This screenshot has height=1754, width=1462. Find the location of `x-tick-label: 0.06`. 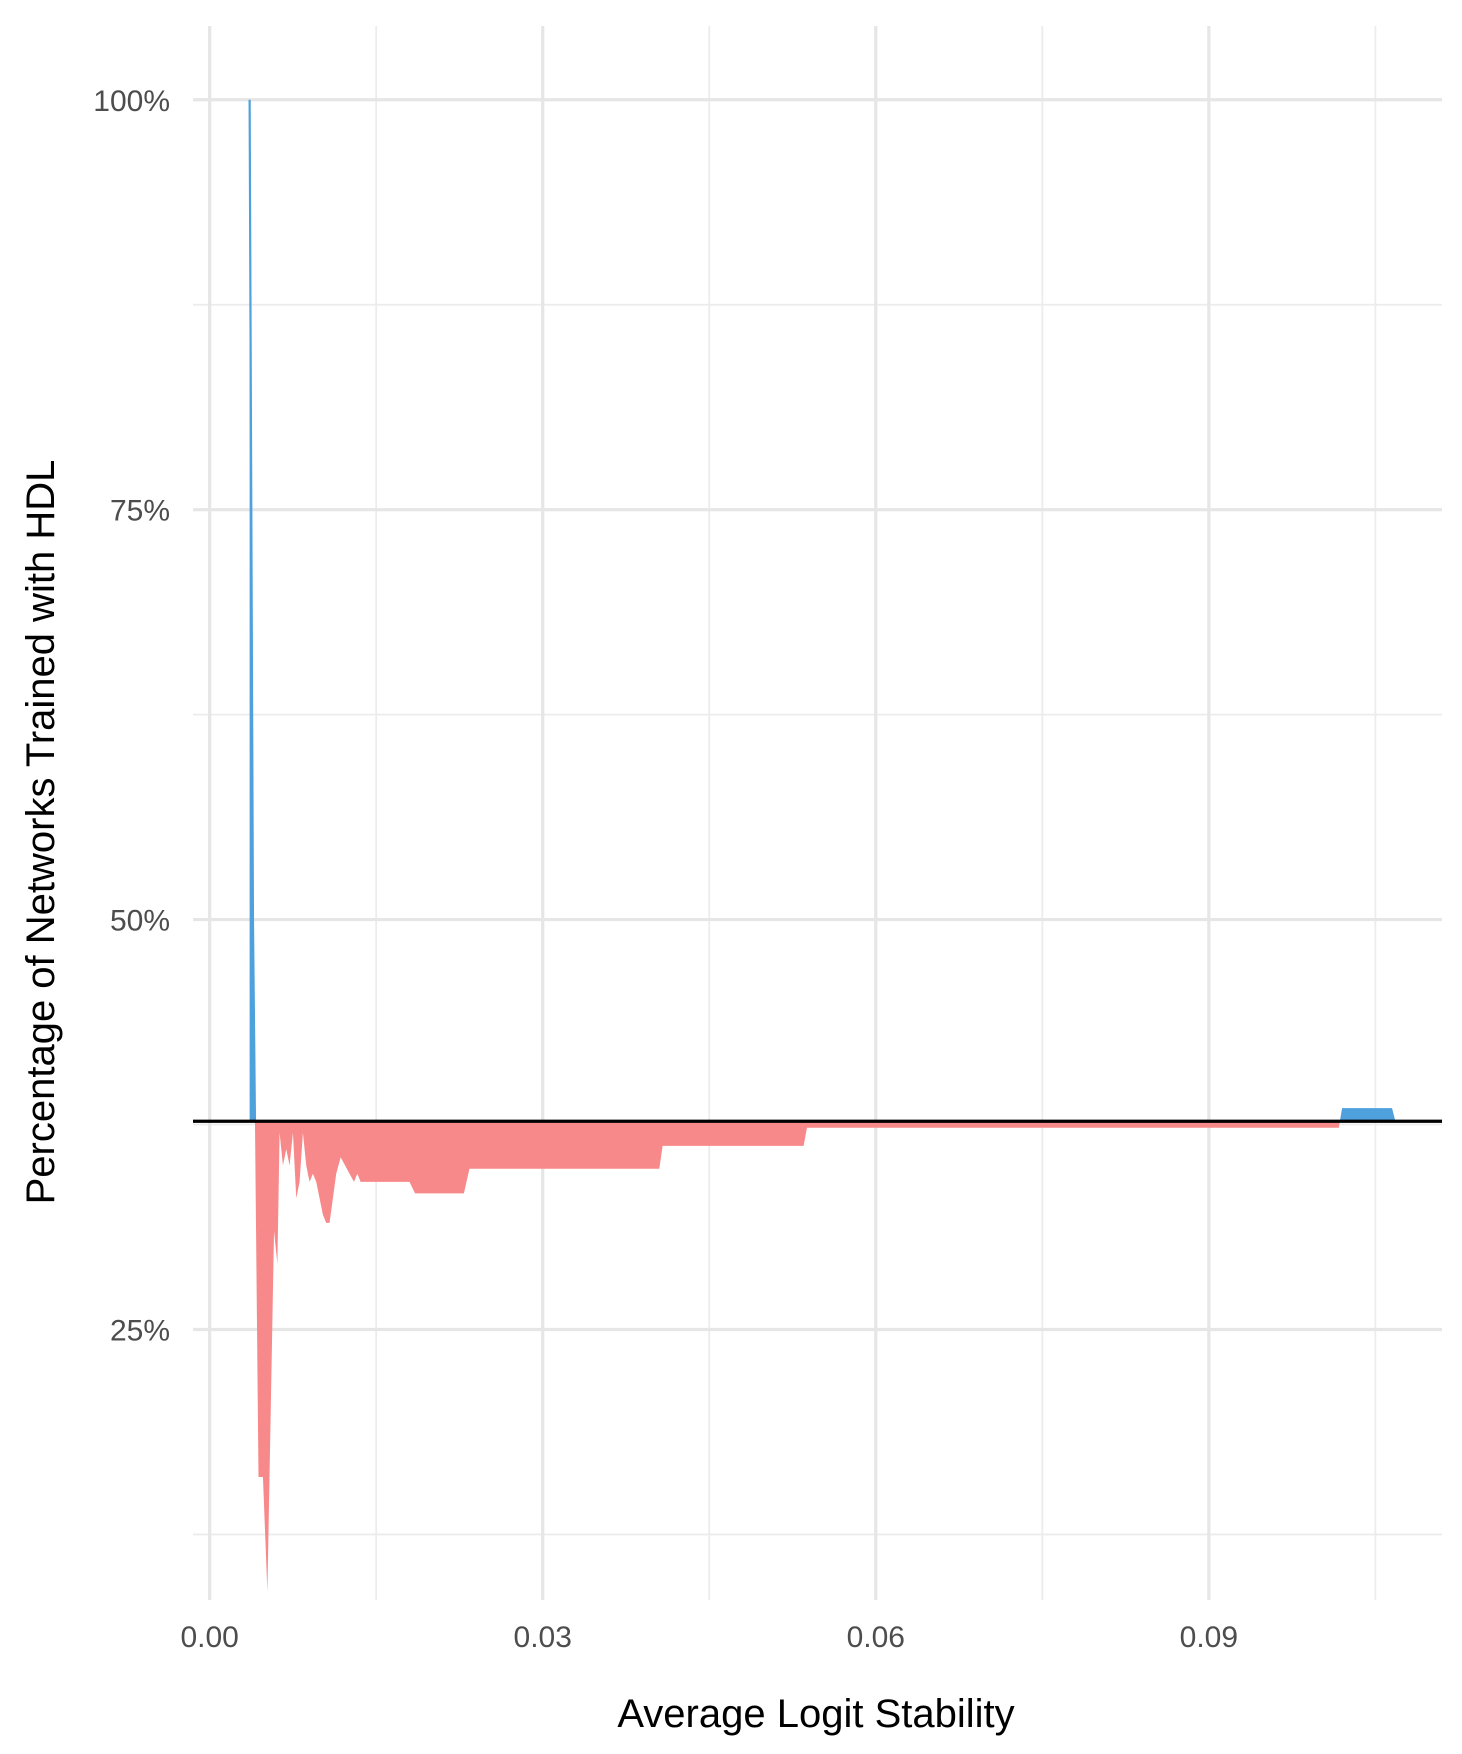

x-tick-label: 0.06 is located at coordinates (876, 1637).